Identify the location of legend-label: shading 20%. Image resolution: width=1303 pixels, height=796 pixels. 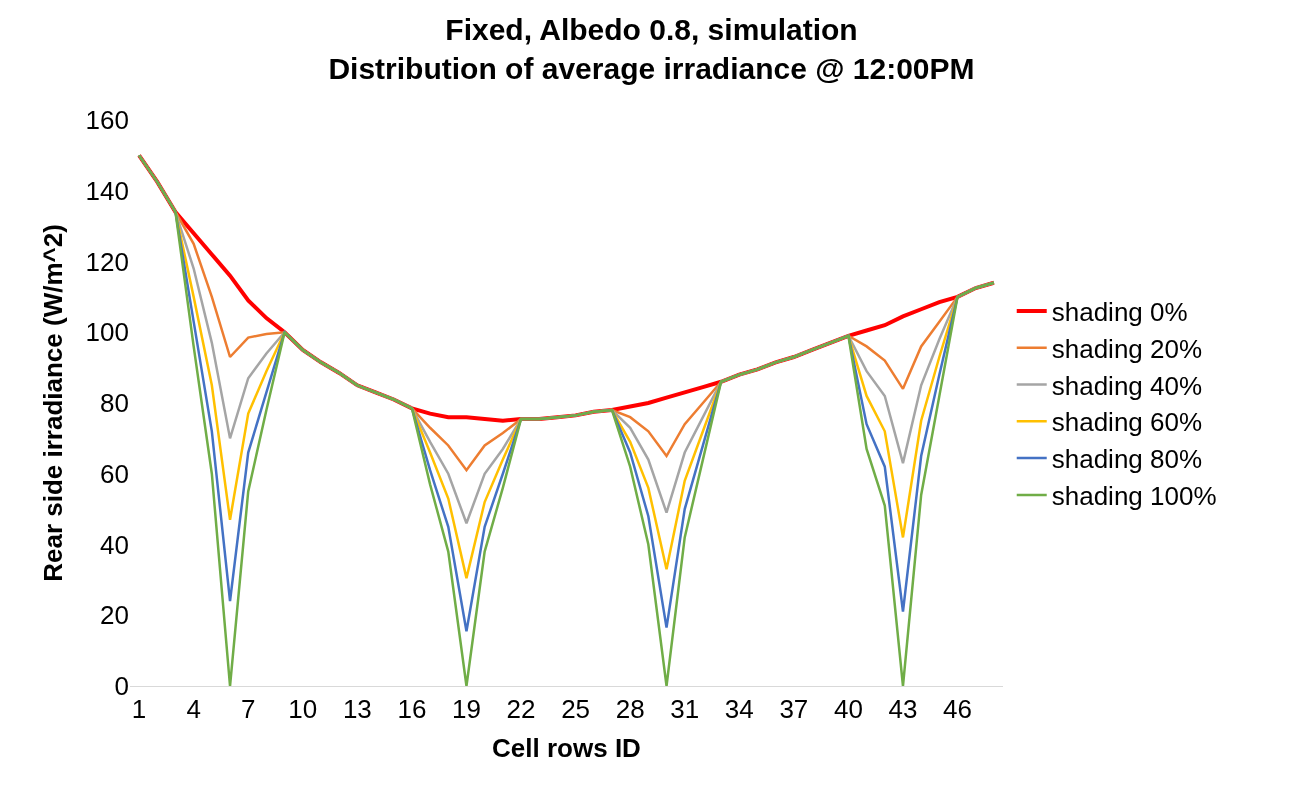
(1127, 348).